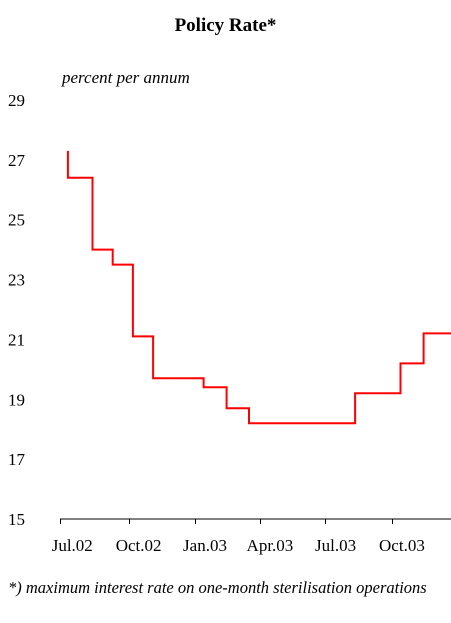  What do you see at coordinates (139, 545) in the screenshot?
I see `x-tick-label: Oct.02` at bounding box center [139, 545].